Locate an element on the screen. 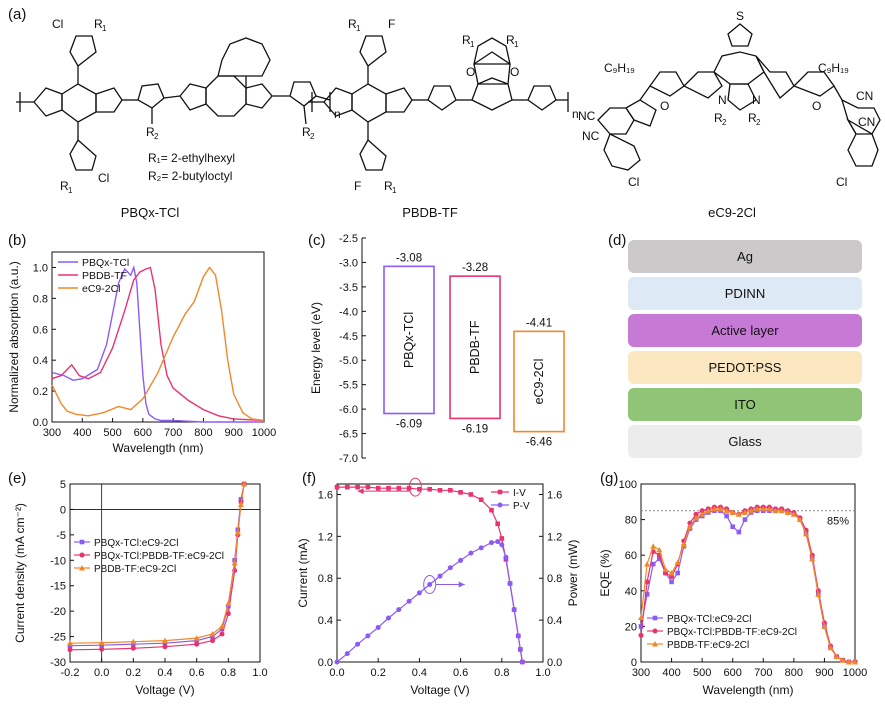 The image size is (885, 711). molecule-name-pbqx-tcl: PBQx-TCl is located at coordinates (150, 212).